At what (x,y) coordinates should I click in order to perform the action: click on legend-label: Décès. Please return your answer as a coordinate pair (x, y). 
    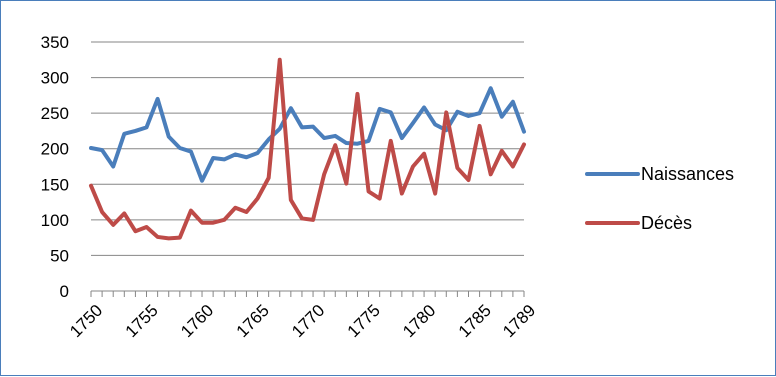
    Looking at the image, I should click on (666, 223).